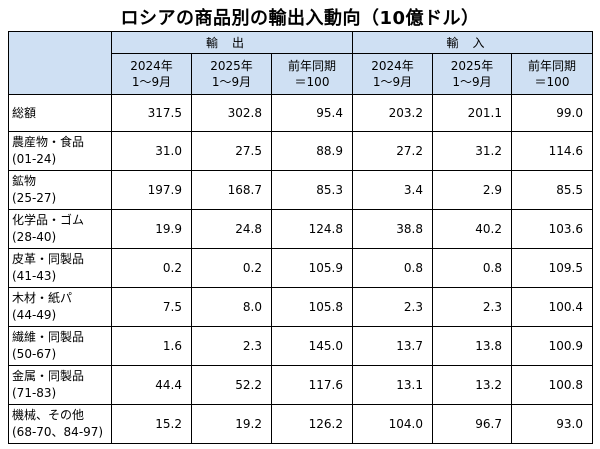  What do you see at coordinates (392, 190) in the screenshot?
I see `value-cell: 3.4` at bounding box center [392, 190].